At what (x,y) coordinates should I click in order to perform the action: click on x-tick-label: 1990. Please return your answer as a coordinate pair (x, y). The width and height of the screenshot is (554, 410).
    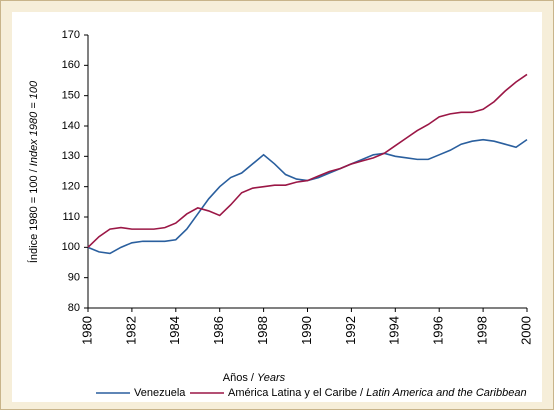
    Looking at the image, I should click on (306, 330).